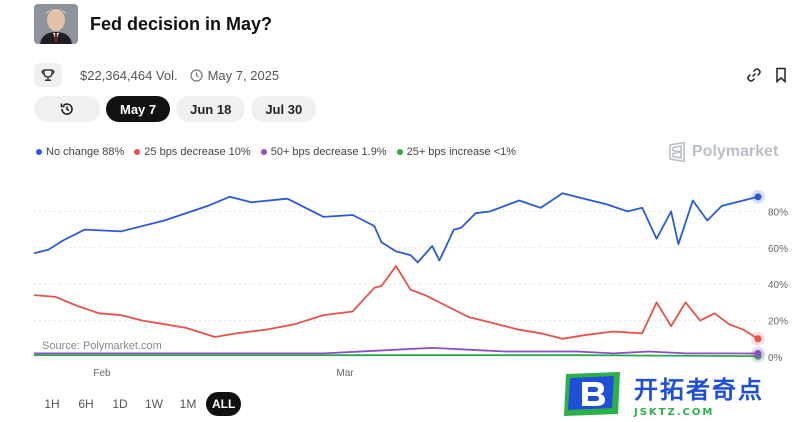 The width and height of the screenshot is (800, 422). I want to click on watermark: 开拓者奇点 JSKTZ.COM, so click(678, 394).